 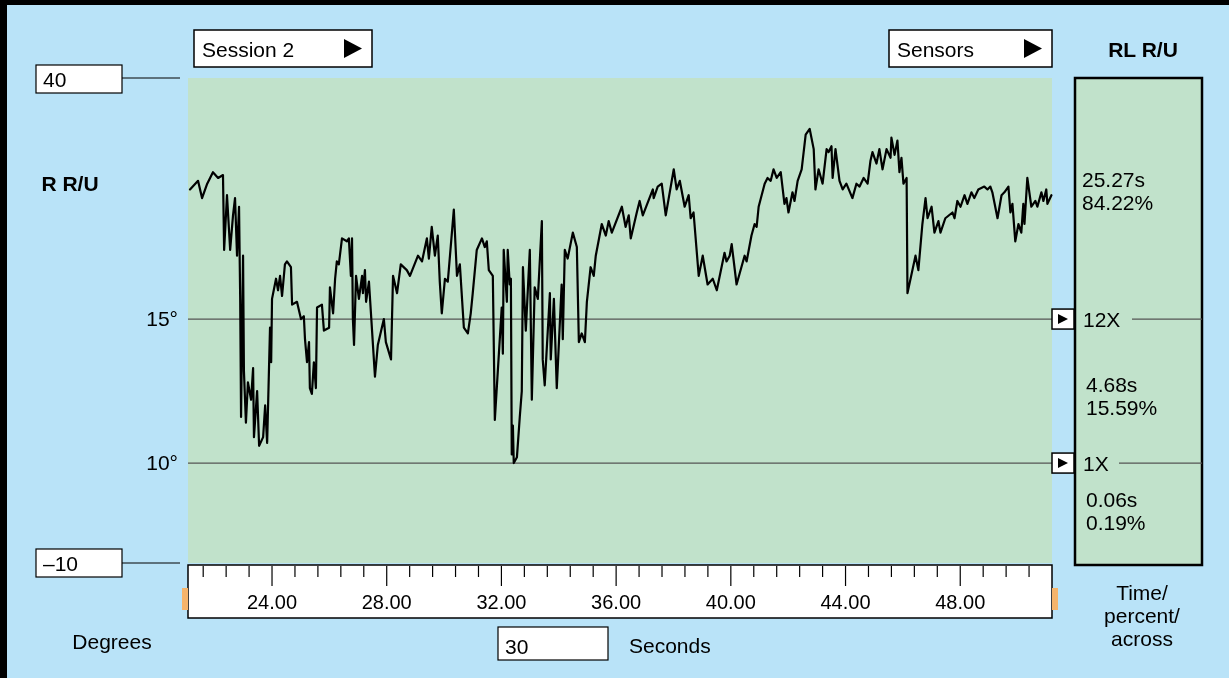 I want to click on y-tick-label: 10°, so click(x=162, y=463).